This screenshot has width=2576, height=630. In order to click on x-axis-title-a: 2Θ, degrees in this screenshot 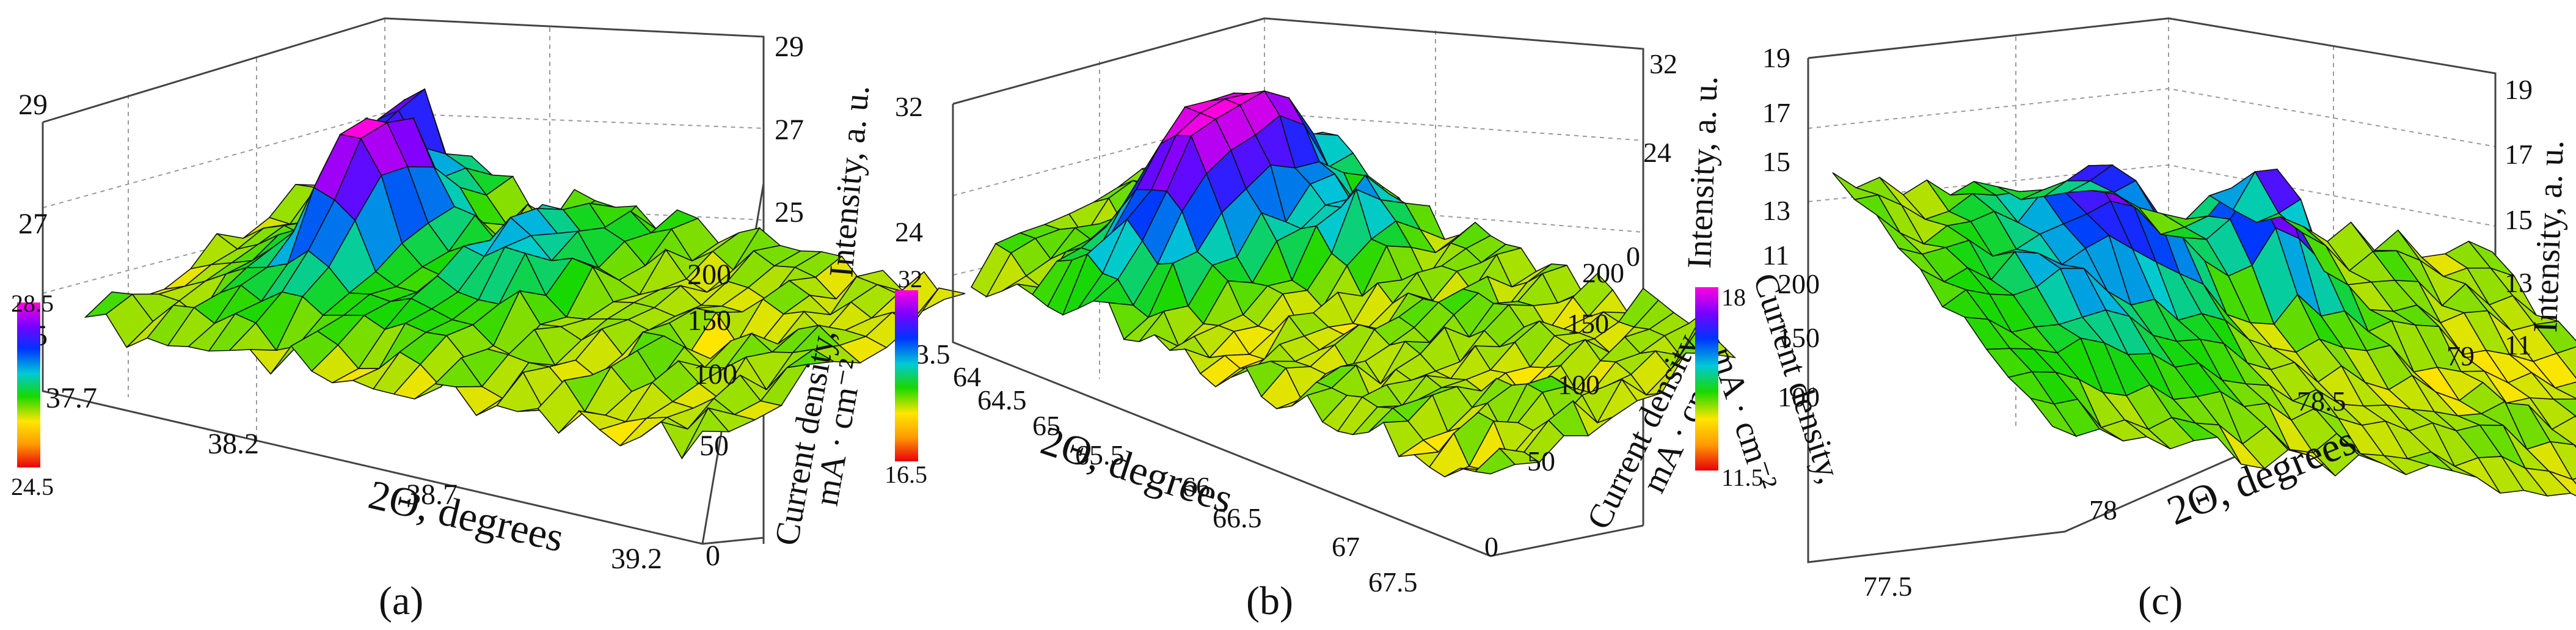, I will do `click(467, 516)`.